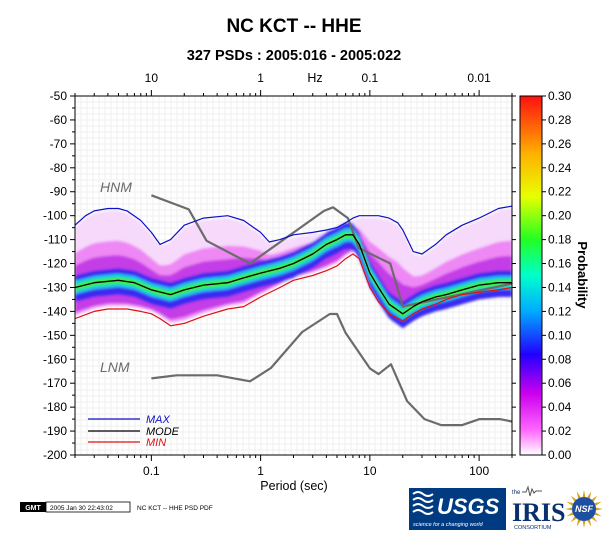  Describe the element at coordinates (59, 192) in the screenshot. I see `y-tick-label: -90` at that location.